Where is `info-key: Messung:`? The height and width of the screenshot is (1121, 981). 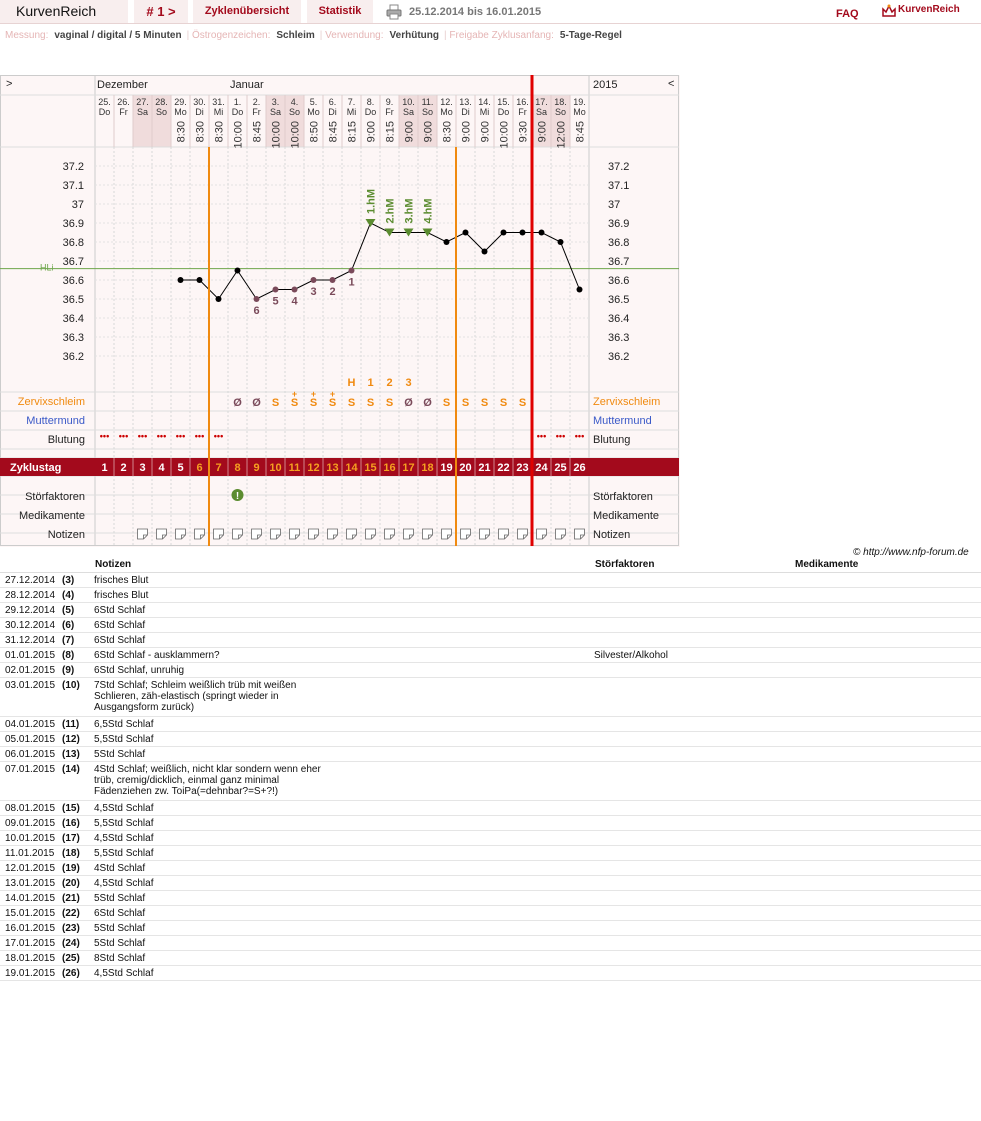
info-key: Messung: is located at coordinates (27, 35).